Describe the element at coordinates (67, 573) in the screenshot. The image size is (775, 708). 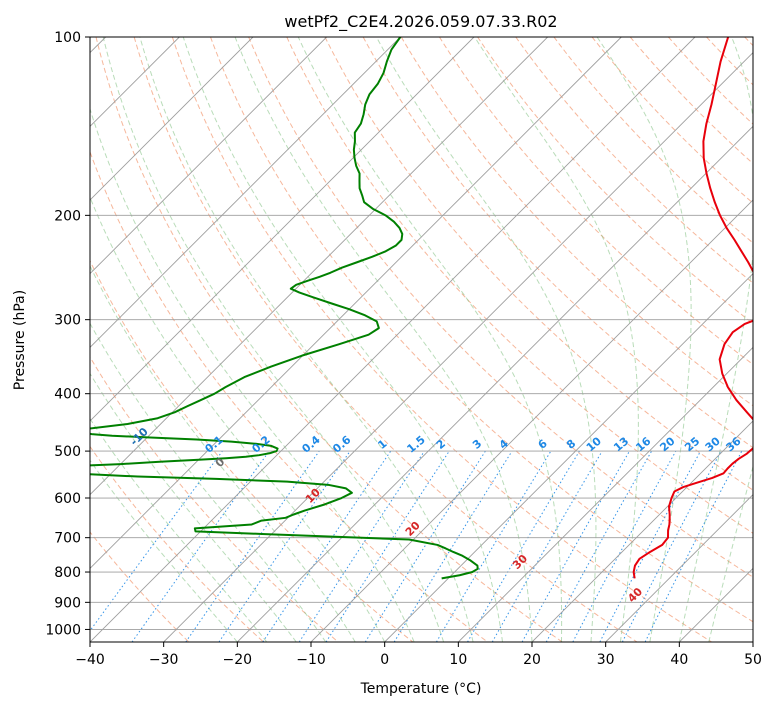
I see `y-tick-label: 800` at that location.